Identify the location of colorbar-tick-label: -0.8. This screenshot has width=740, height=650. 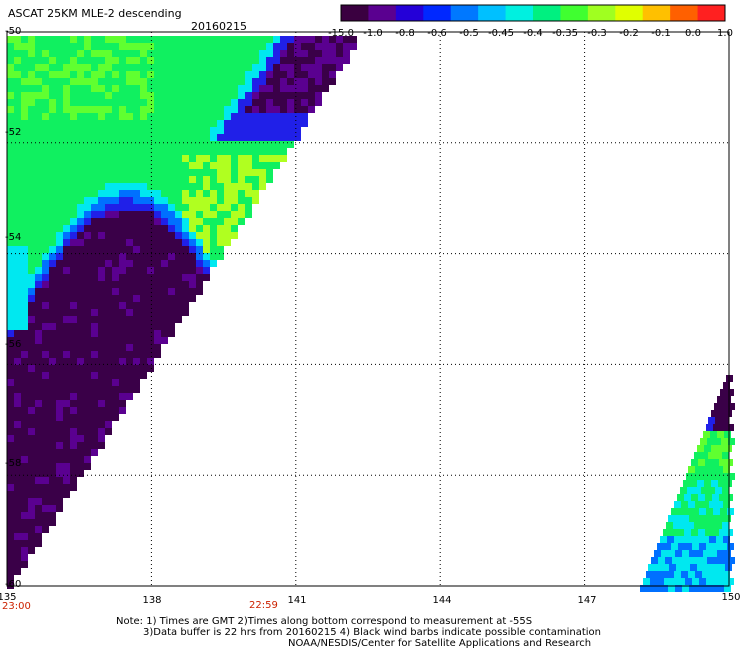
(405, 33).